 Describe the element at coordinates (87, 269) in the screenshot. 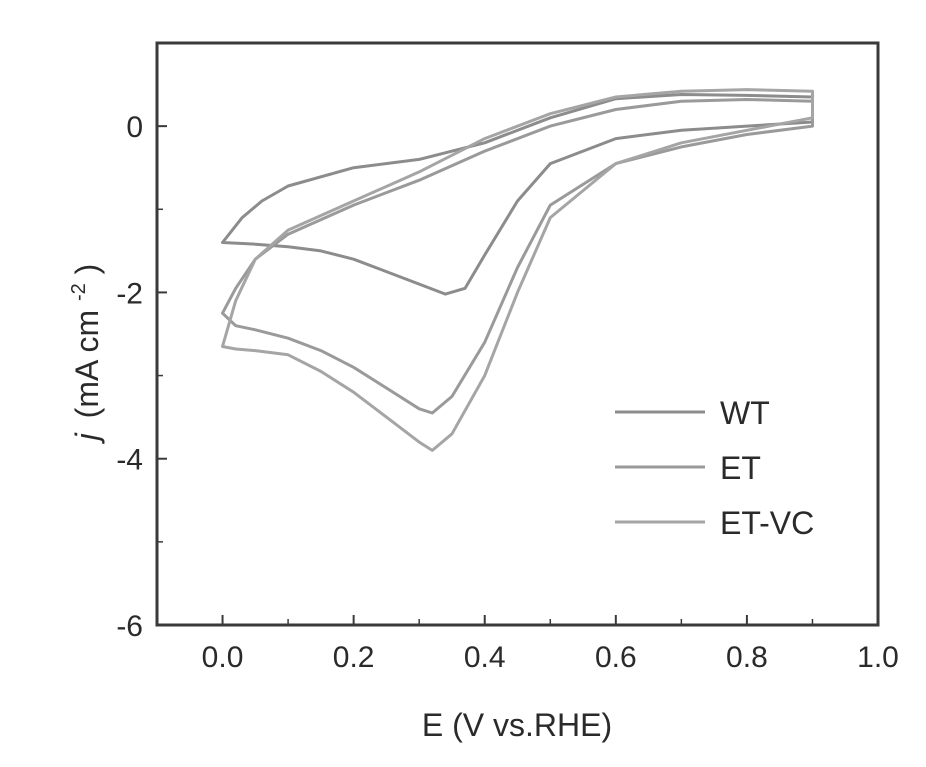

I see `y-axis-close: )` at that location.